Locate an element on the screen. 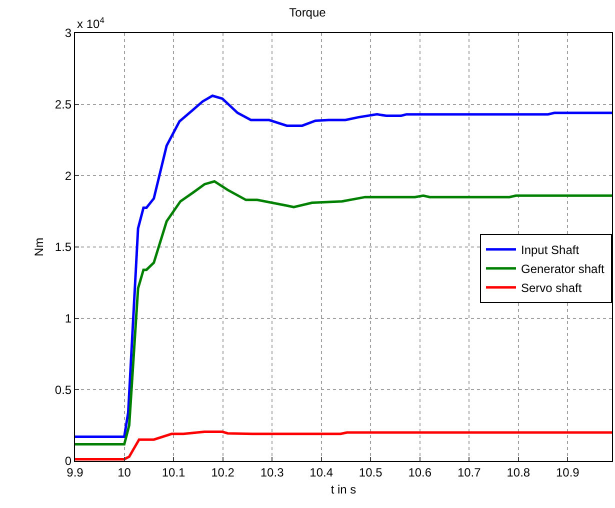  y-axis-title: Nm is located at coordinates (39, 247).